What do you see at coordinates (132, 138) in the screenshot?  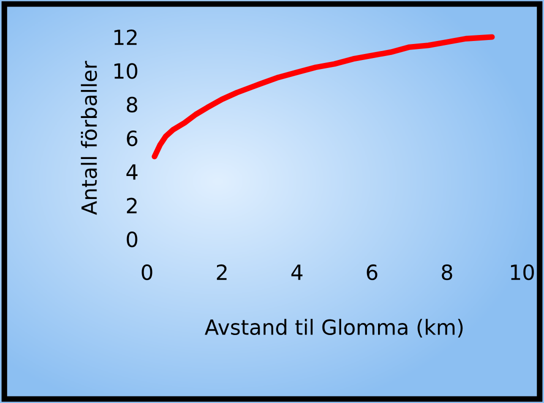 I see `y-tick-label: 6` at bounding box center [132, 138].